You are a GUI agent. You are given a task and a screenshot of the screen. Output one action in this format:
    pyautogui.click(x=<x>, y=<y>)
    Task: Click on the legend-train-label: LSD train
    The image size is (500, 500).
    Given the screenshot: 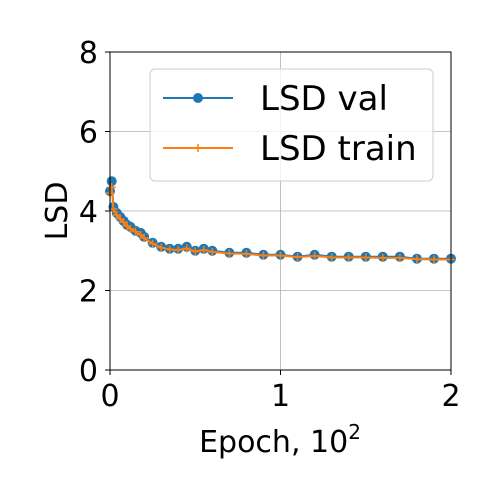 What is the action you would take?
    pyautogui.click(x=338, y=149)
    